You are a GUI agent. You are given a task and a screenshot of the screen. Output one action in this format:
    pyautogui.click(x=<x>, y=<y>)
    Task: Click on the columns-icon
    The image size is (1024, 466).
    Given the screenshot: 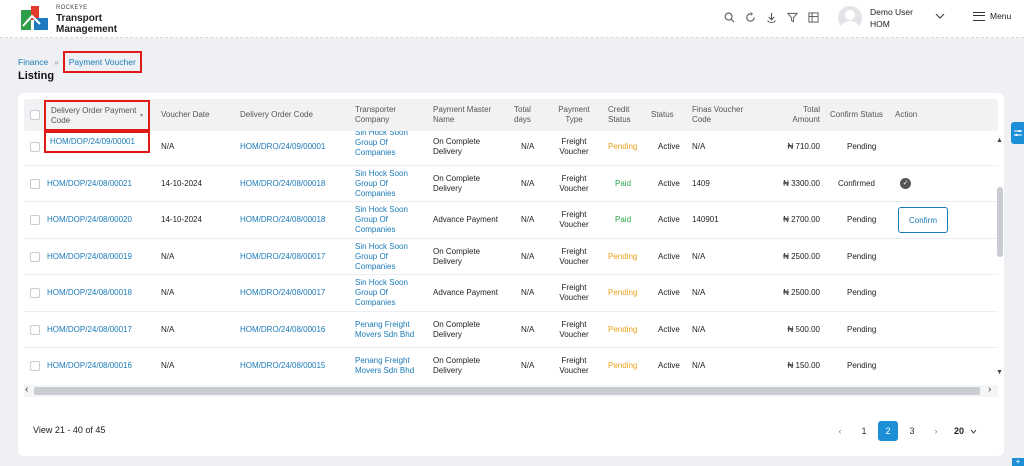 What is the action you would take?
    pyautogui.click(x=813, y=17)
    